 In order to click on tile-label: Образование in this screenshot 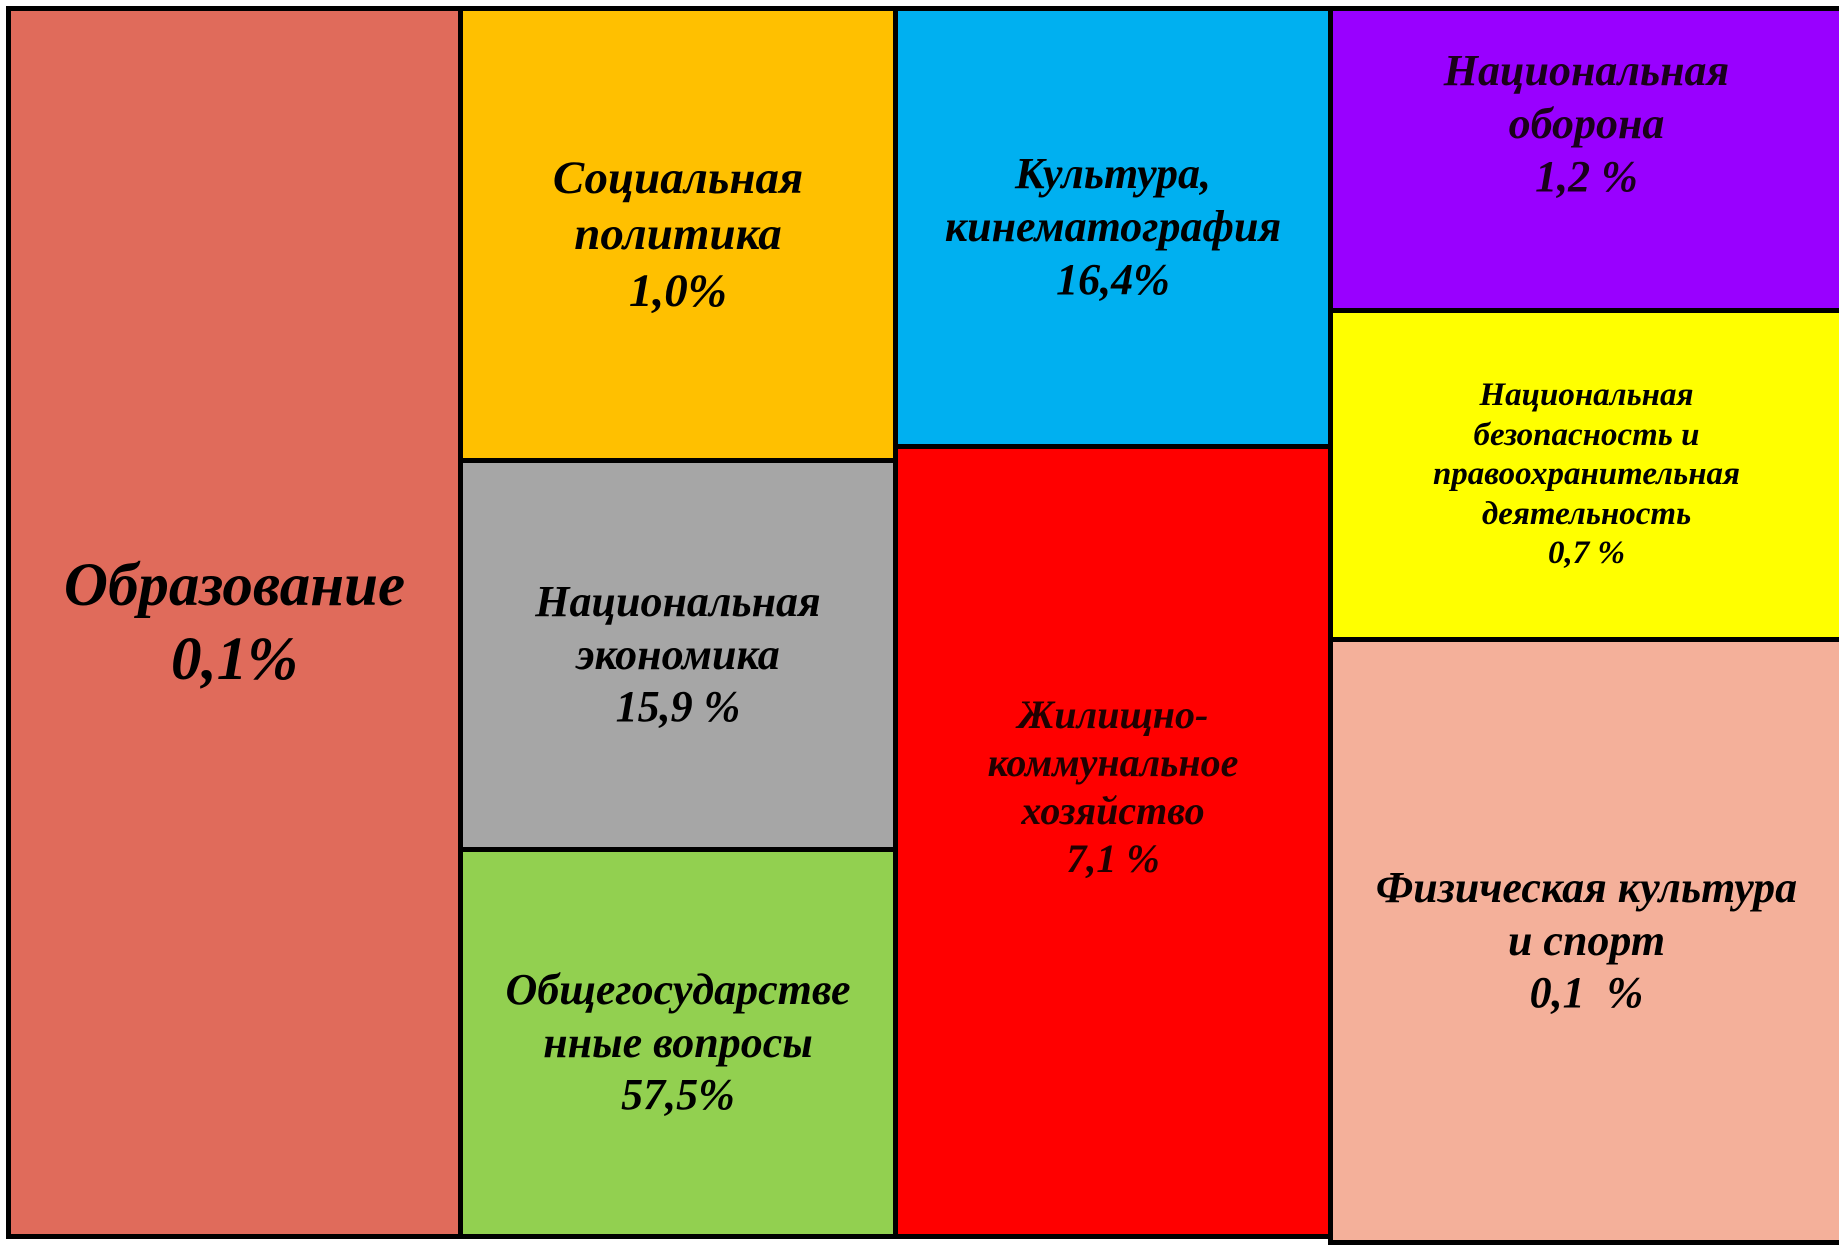, I will do `click(234, 586)`.